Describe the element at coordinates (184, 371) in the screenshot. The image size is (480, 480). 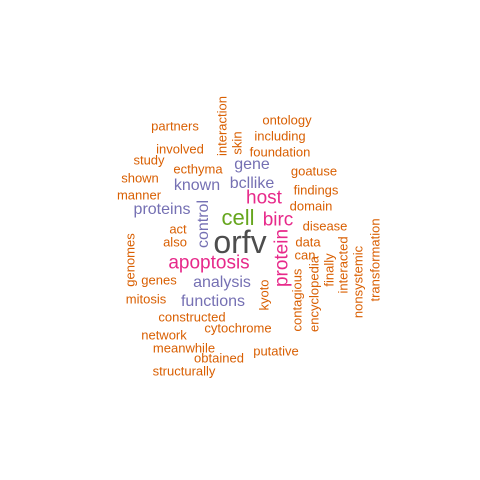
I see `word-structurally: structurally` at that location.